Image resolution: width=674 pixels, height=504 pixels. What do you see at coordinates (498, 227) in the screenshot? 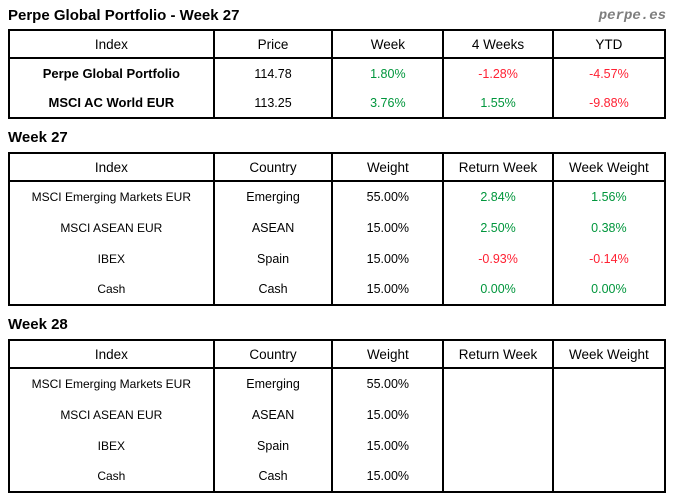
I see `cell-return-week: 2.50%` at bounding box center [498, 227].